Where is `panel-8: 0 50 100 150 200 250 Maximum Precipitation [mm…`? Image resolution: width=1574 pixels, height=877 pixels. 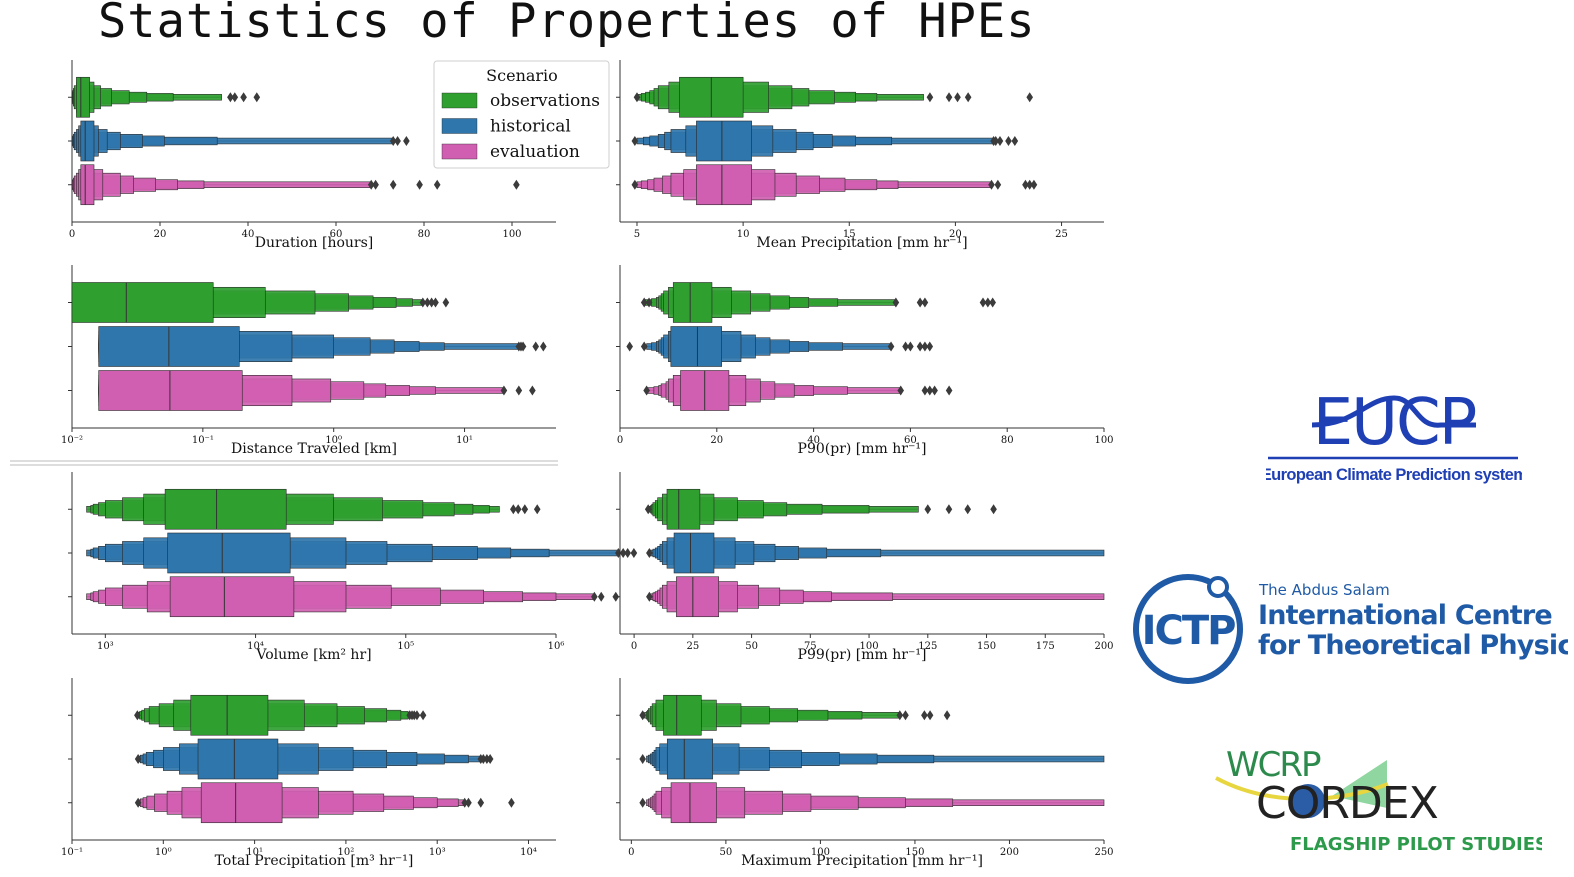 panel-8: 0 50 100 150 200 250 Maximum Precipitation [mm… is located at coordinates (865, 773).